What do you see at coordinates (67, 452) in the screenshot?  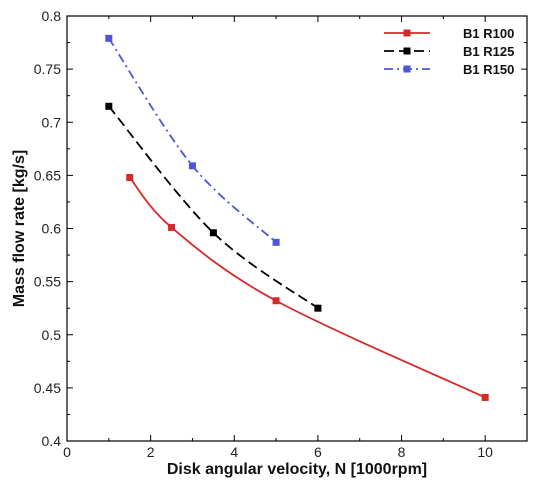 I see `x-tick-label: 0` at bounding box center [67, 452].